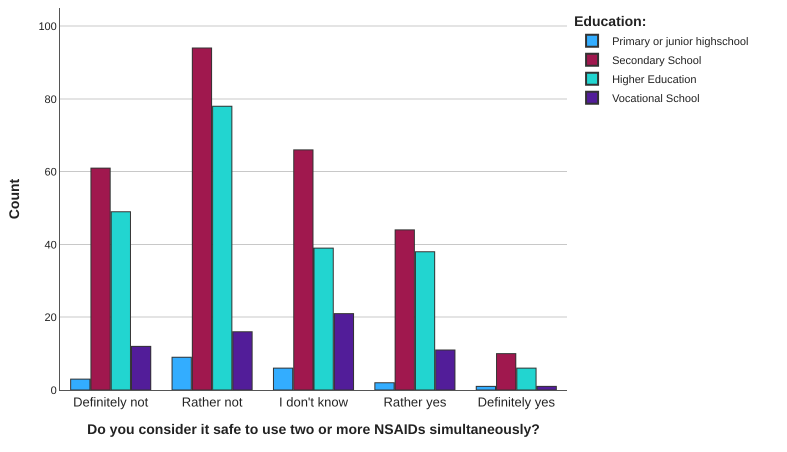 The height and width of the screenshot is (452, 787). I want to click on y-tick-label: 100, so click(47, 27).